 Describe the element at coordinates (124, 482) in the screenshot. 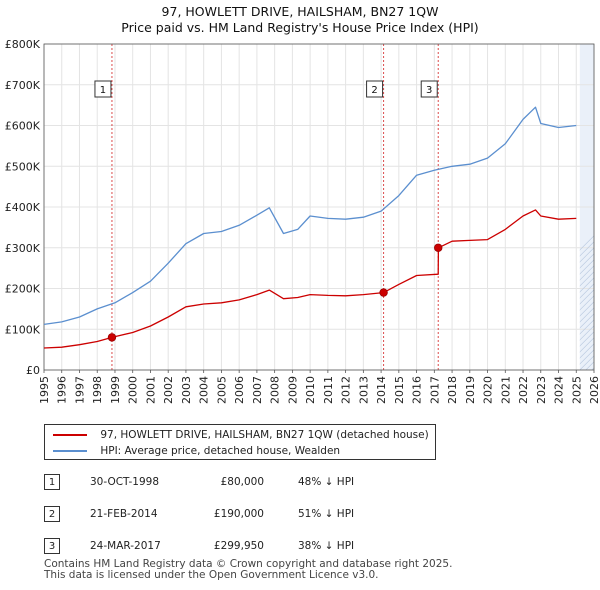

I see `sale-date: 30-OCT-1998` at that location.